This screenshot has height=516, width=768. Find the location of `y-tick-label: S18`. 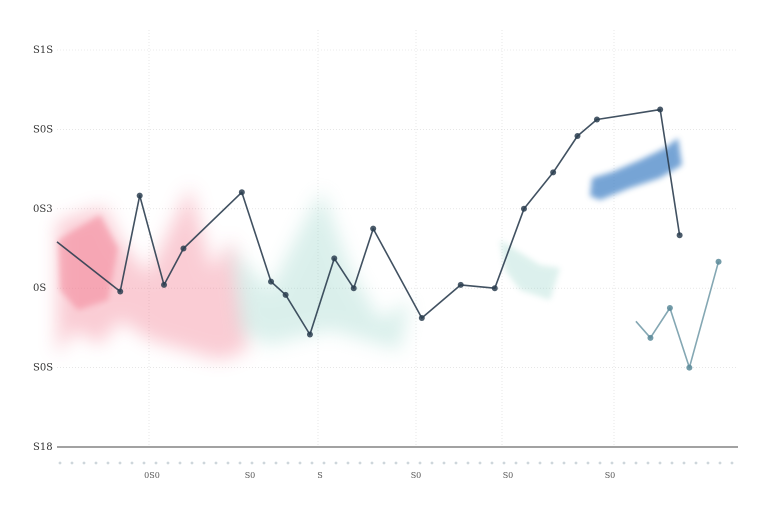

y-tick-label: S18 is located at coordinates (43, 447).